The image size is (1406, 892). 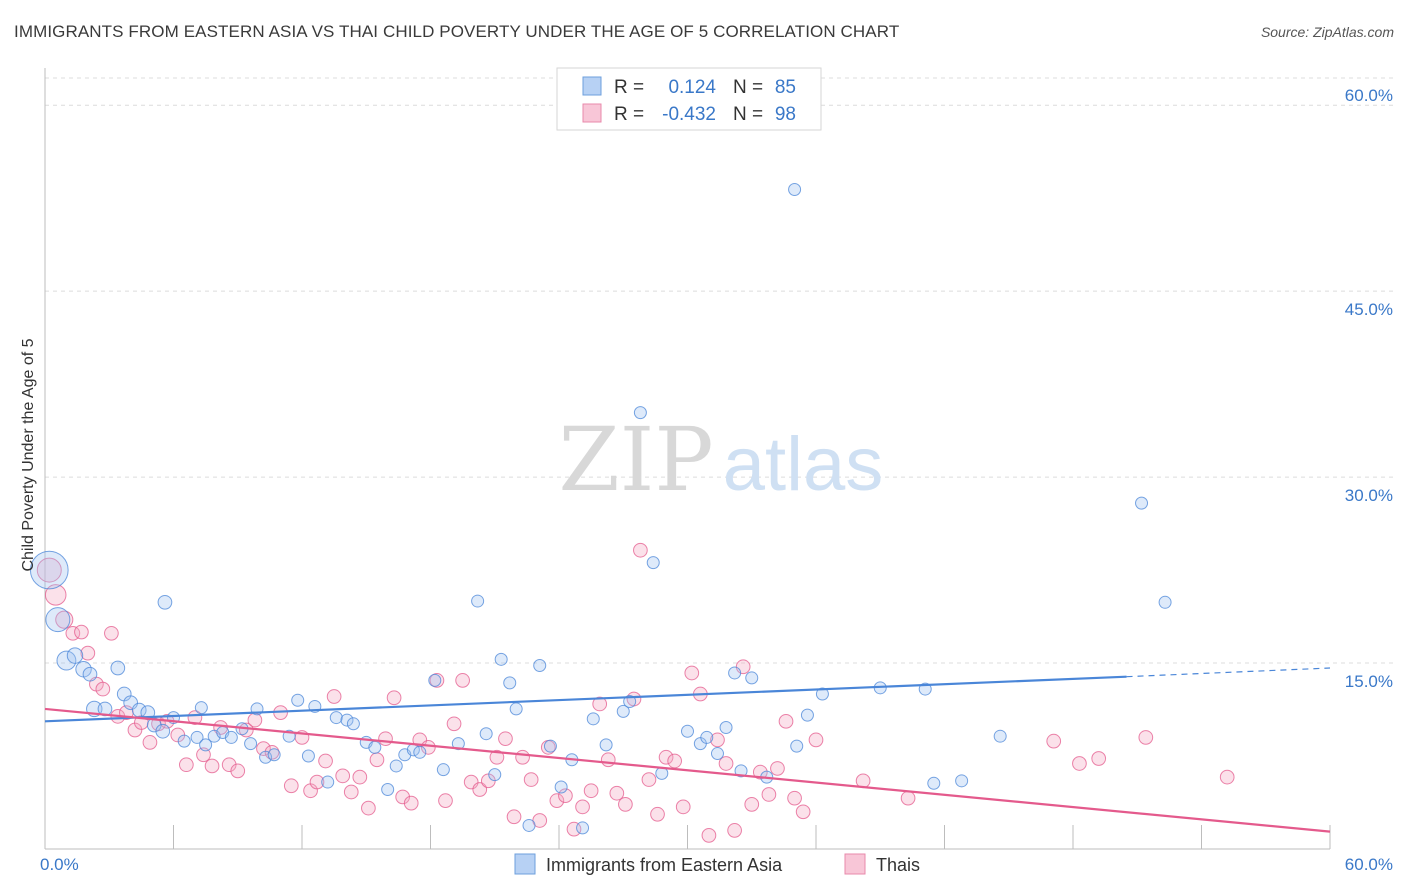 What do you see at coordinates (720, 459) in the screenshot?
I see `watermark: ZIP atlas` at bounding box center [720, 459].